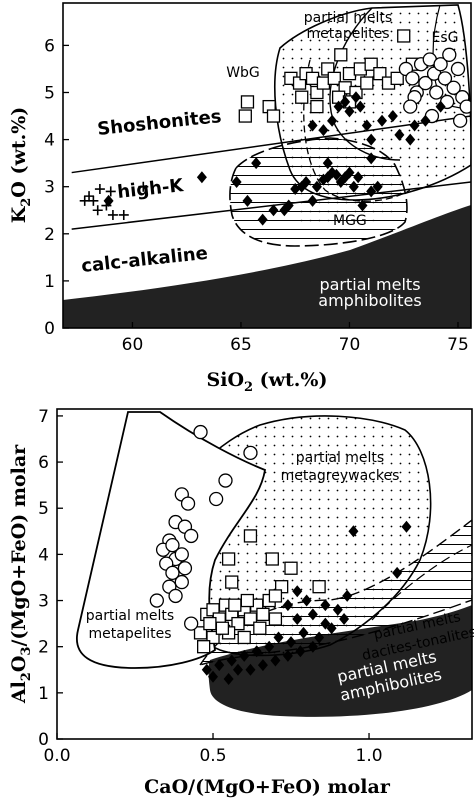 The image size is (474, 799). What do you see at coordinates (49, 188) in the screenshot?
I see `y-tick-label: 3` at bounding box center [49, 188].